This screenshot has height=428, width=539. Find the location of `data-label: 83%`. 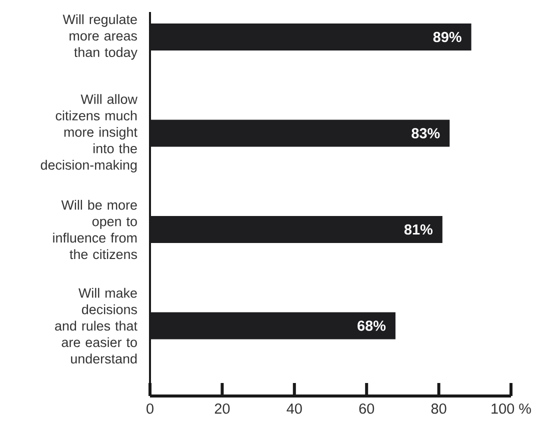

data-label: 83% is located at coordinates (426, 133).